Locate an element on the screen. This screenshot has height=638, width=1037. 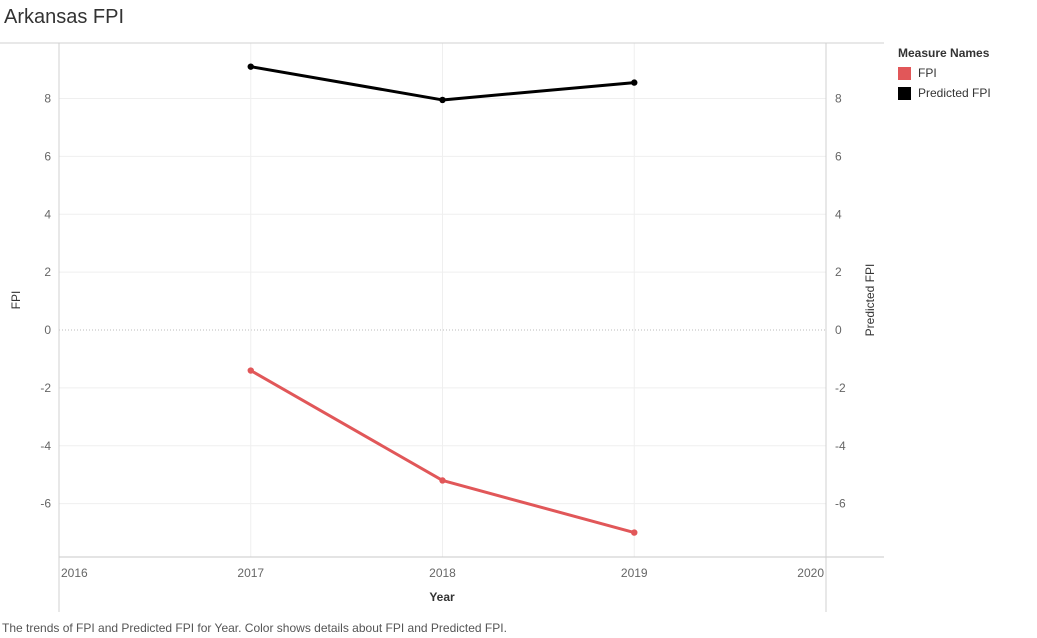
y-tick-label: 8 is located at coordinates (47, 99).